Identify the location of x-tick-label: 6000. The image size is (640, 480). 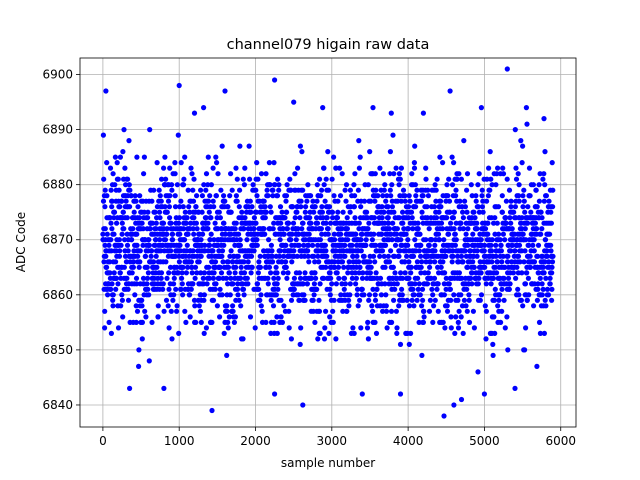
(560, 441).